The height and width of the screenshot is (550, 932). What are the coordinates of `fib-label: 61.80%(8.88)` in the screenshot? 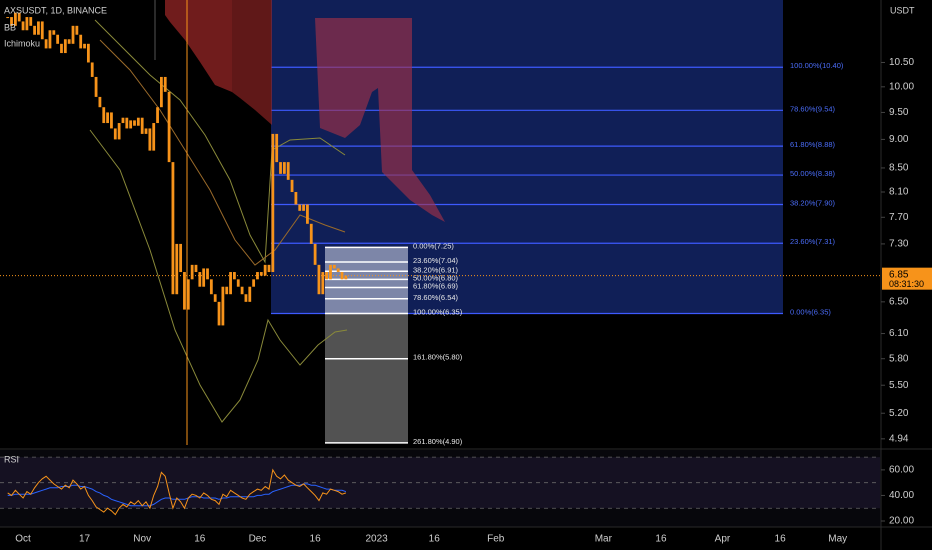 It's located at (813, 144).